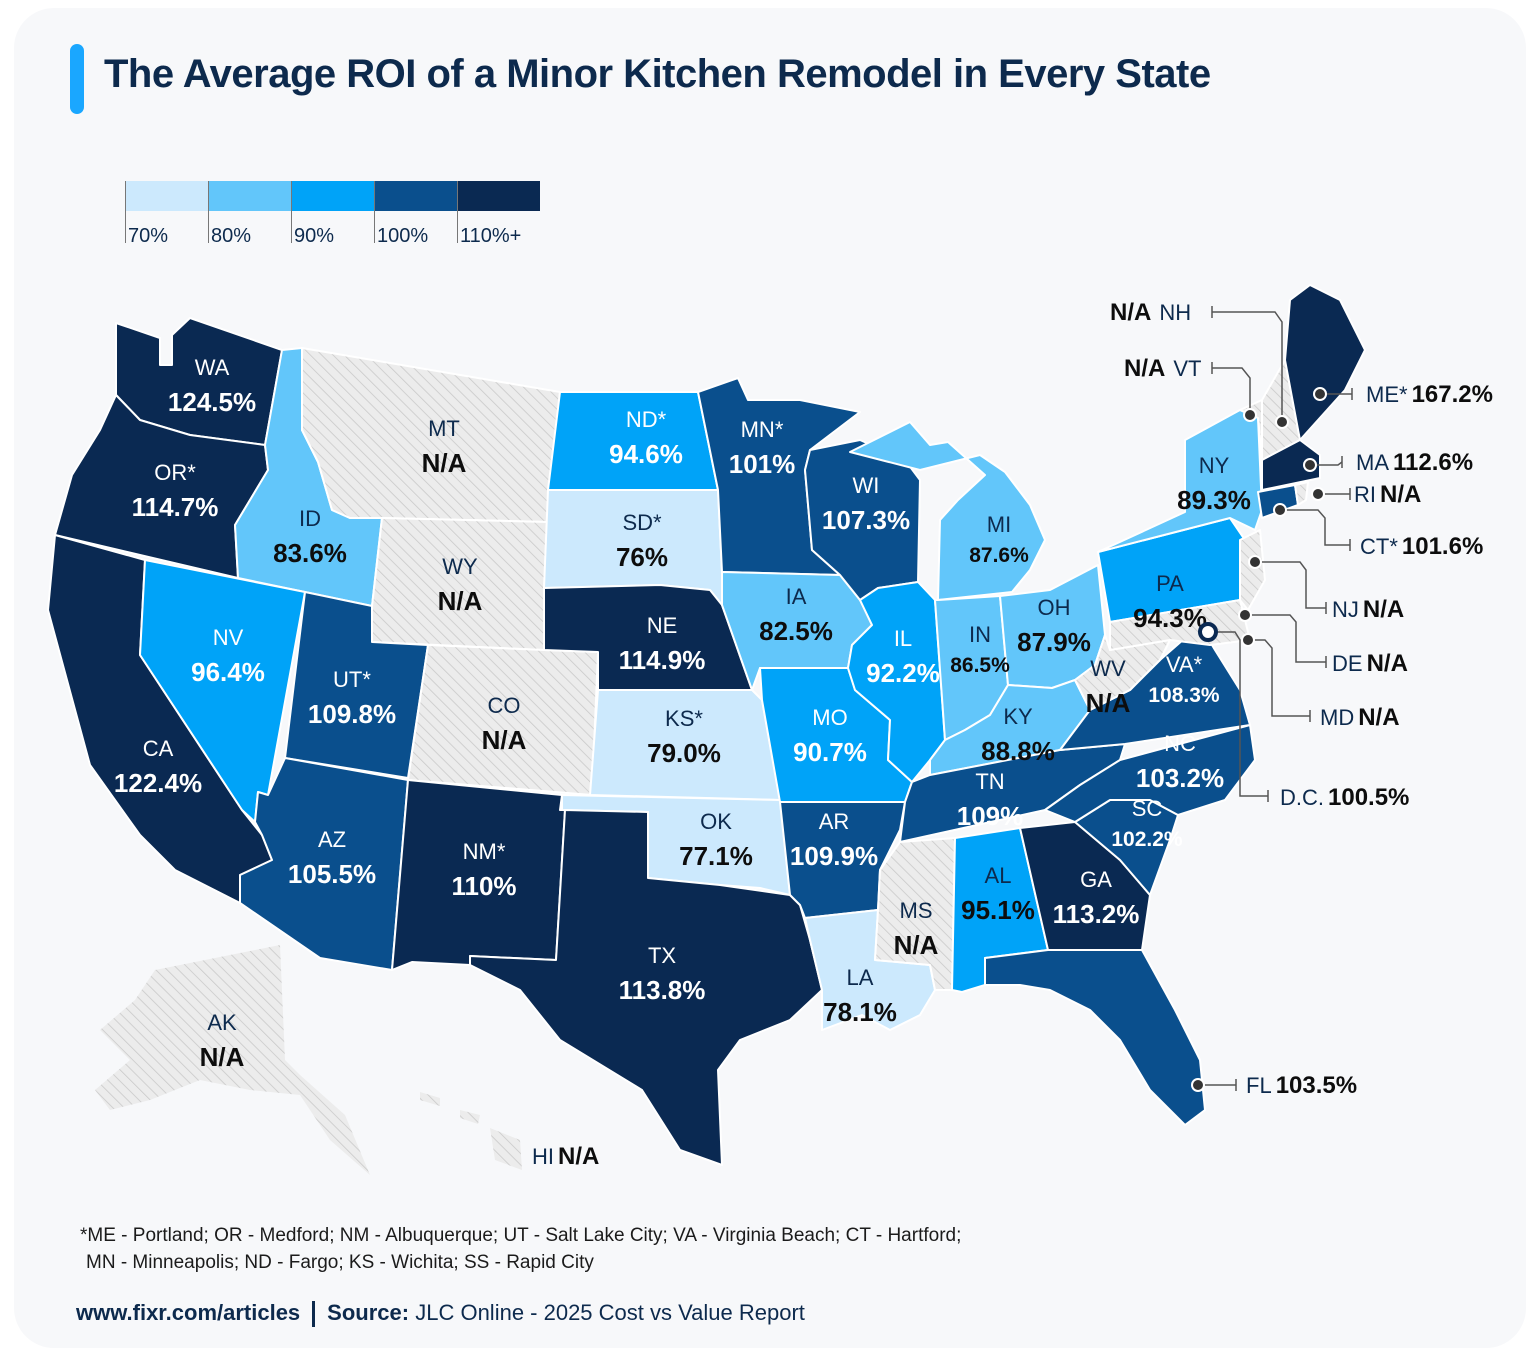  What do you see at coordinates (332, 874) in the screenshot?
I see `state-value-label: 105.5%` at bounding box center [332, 874].